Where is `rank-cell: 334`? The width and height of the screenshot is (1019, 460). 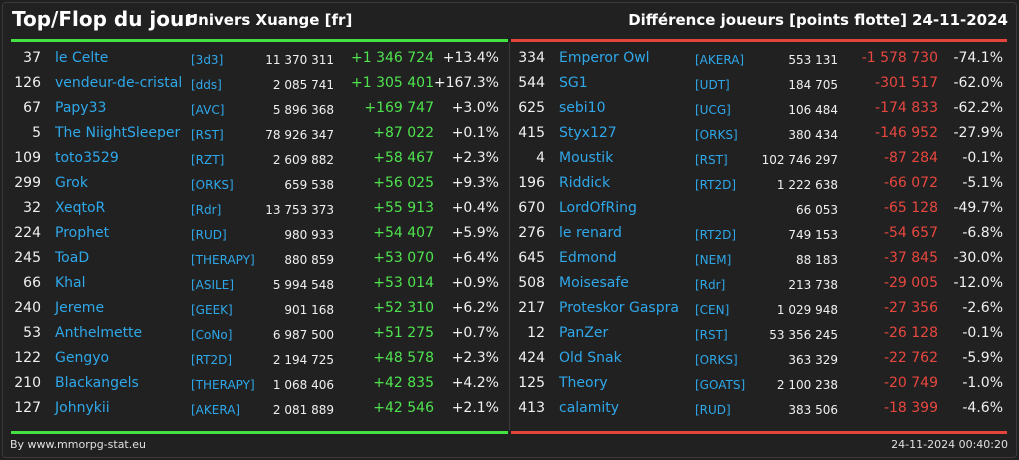
rank-cell: 334 is located at coordinates (531, 58).